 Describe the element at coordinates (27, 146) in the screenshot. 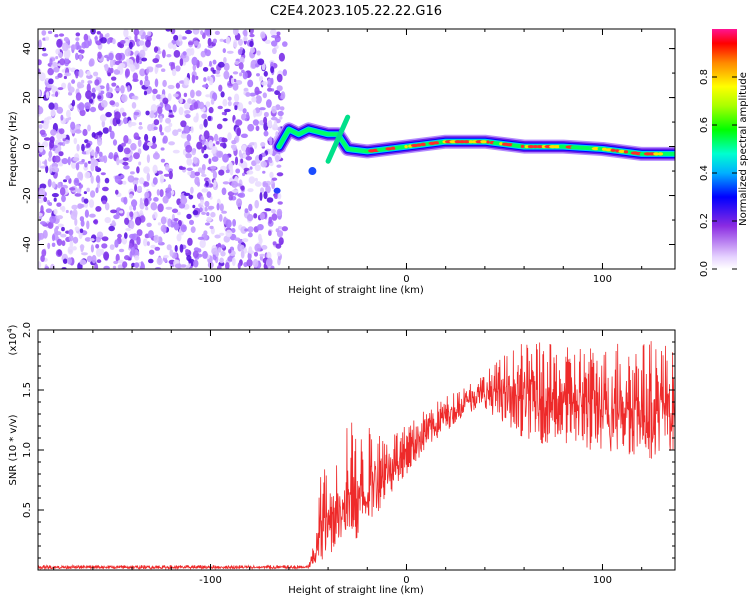

I see `y-tick-label: 0` at that location.